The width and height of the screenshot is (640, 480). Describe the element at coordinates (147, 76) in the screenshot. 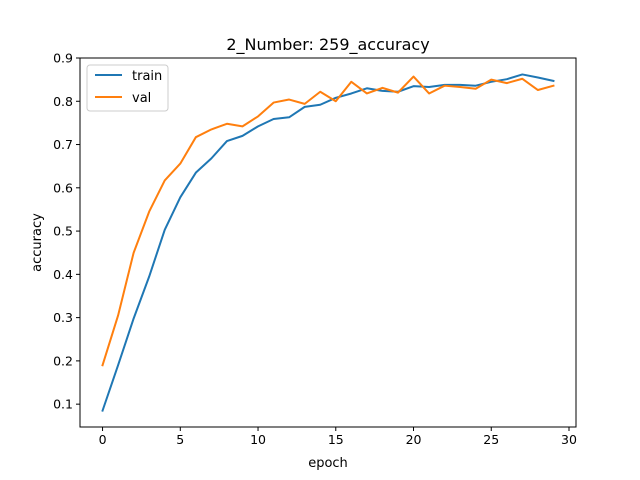

I see `legend-label-train: train` at that location.